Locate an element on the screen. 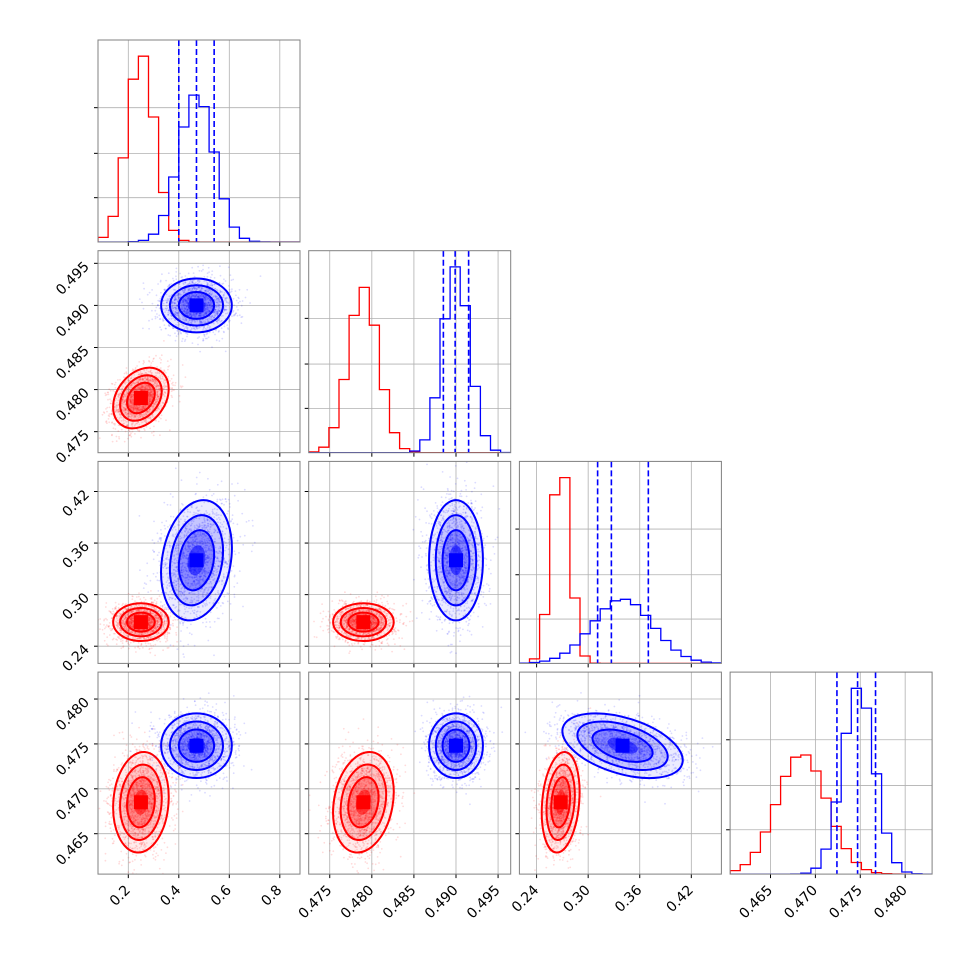  histogram-red is located at coordinates (199, 148).